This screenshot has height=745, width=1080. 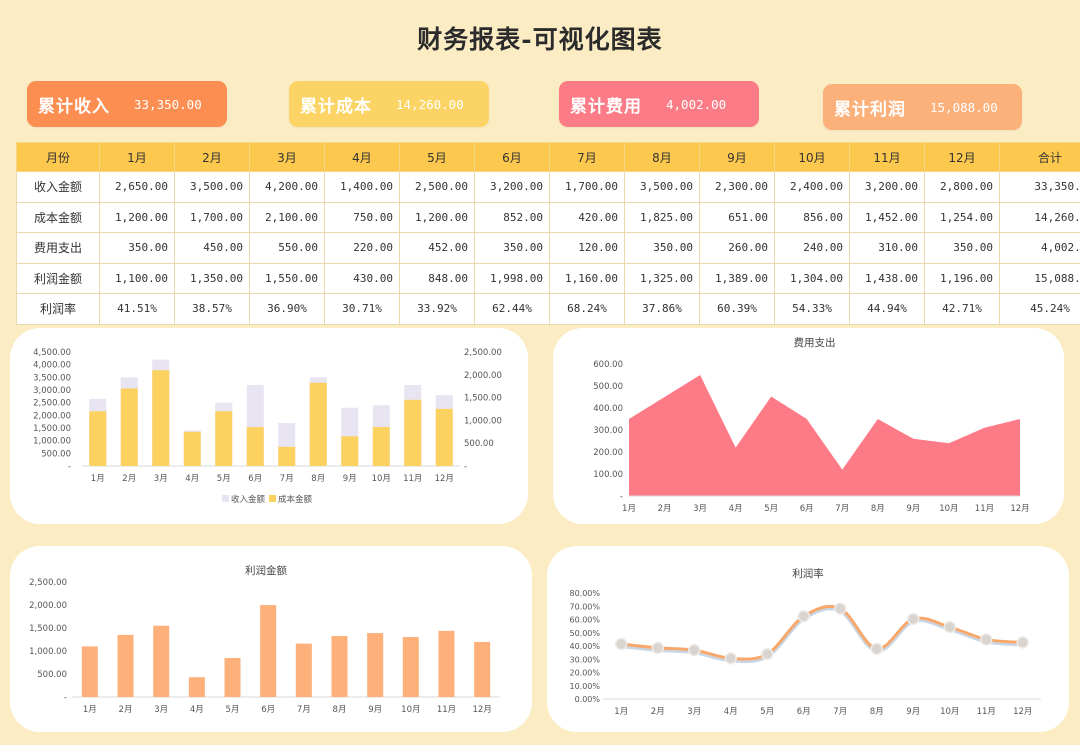 What do you see at coordinates (362, 217) in the screenshot?
I see `table-cell: 750.00` at bounding box center [362, 217].